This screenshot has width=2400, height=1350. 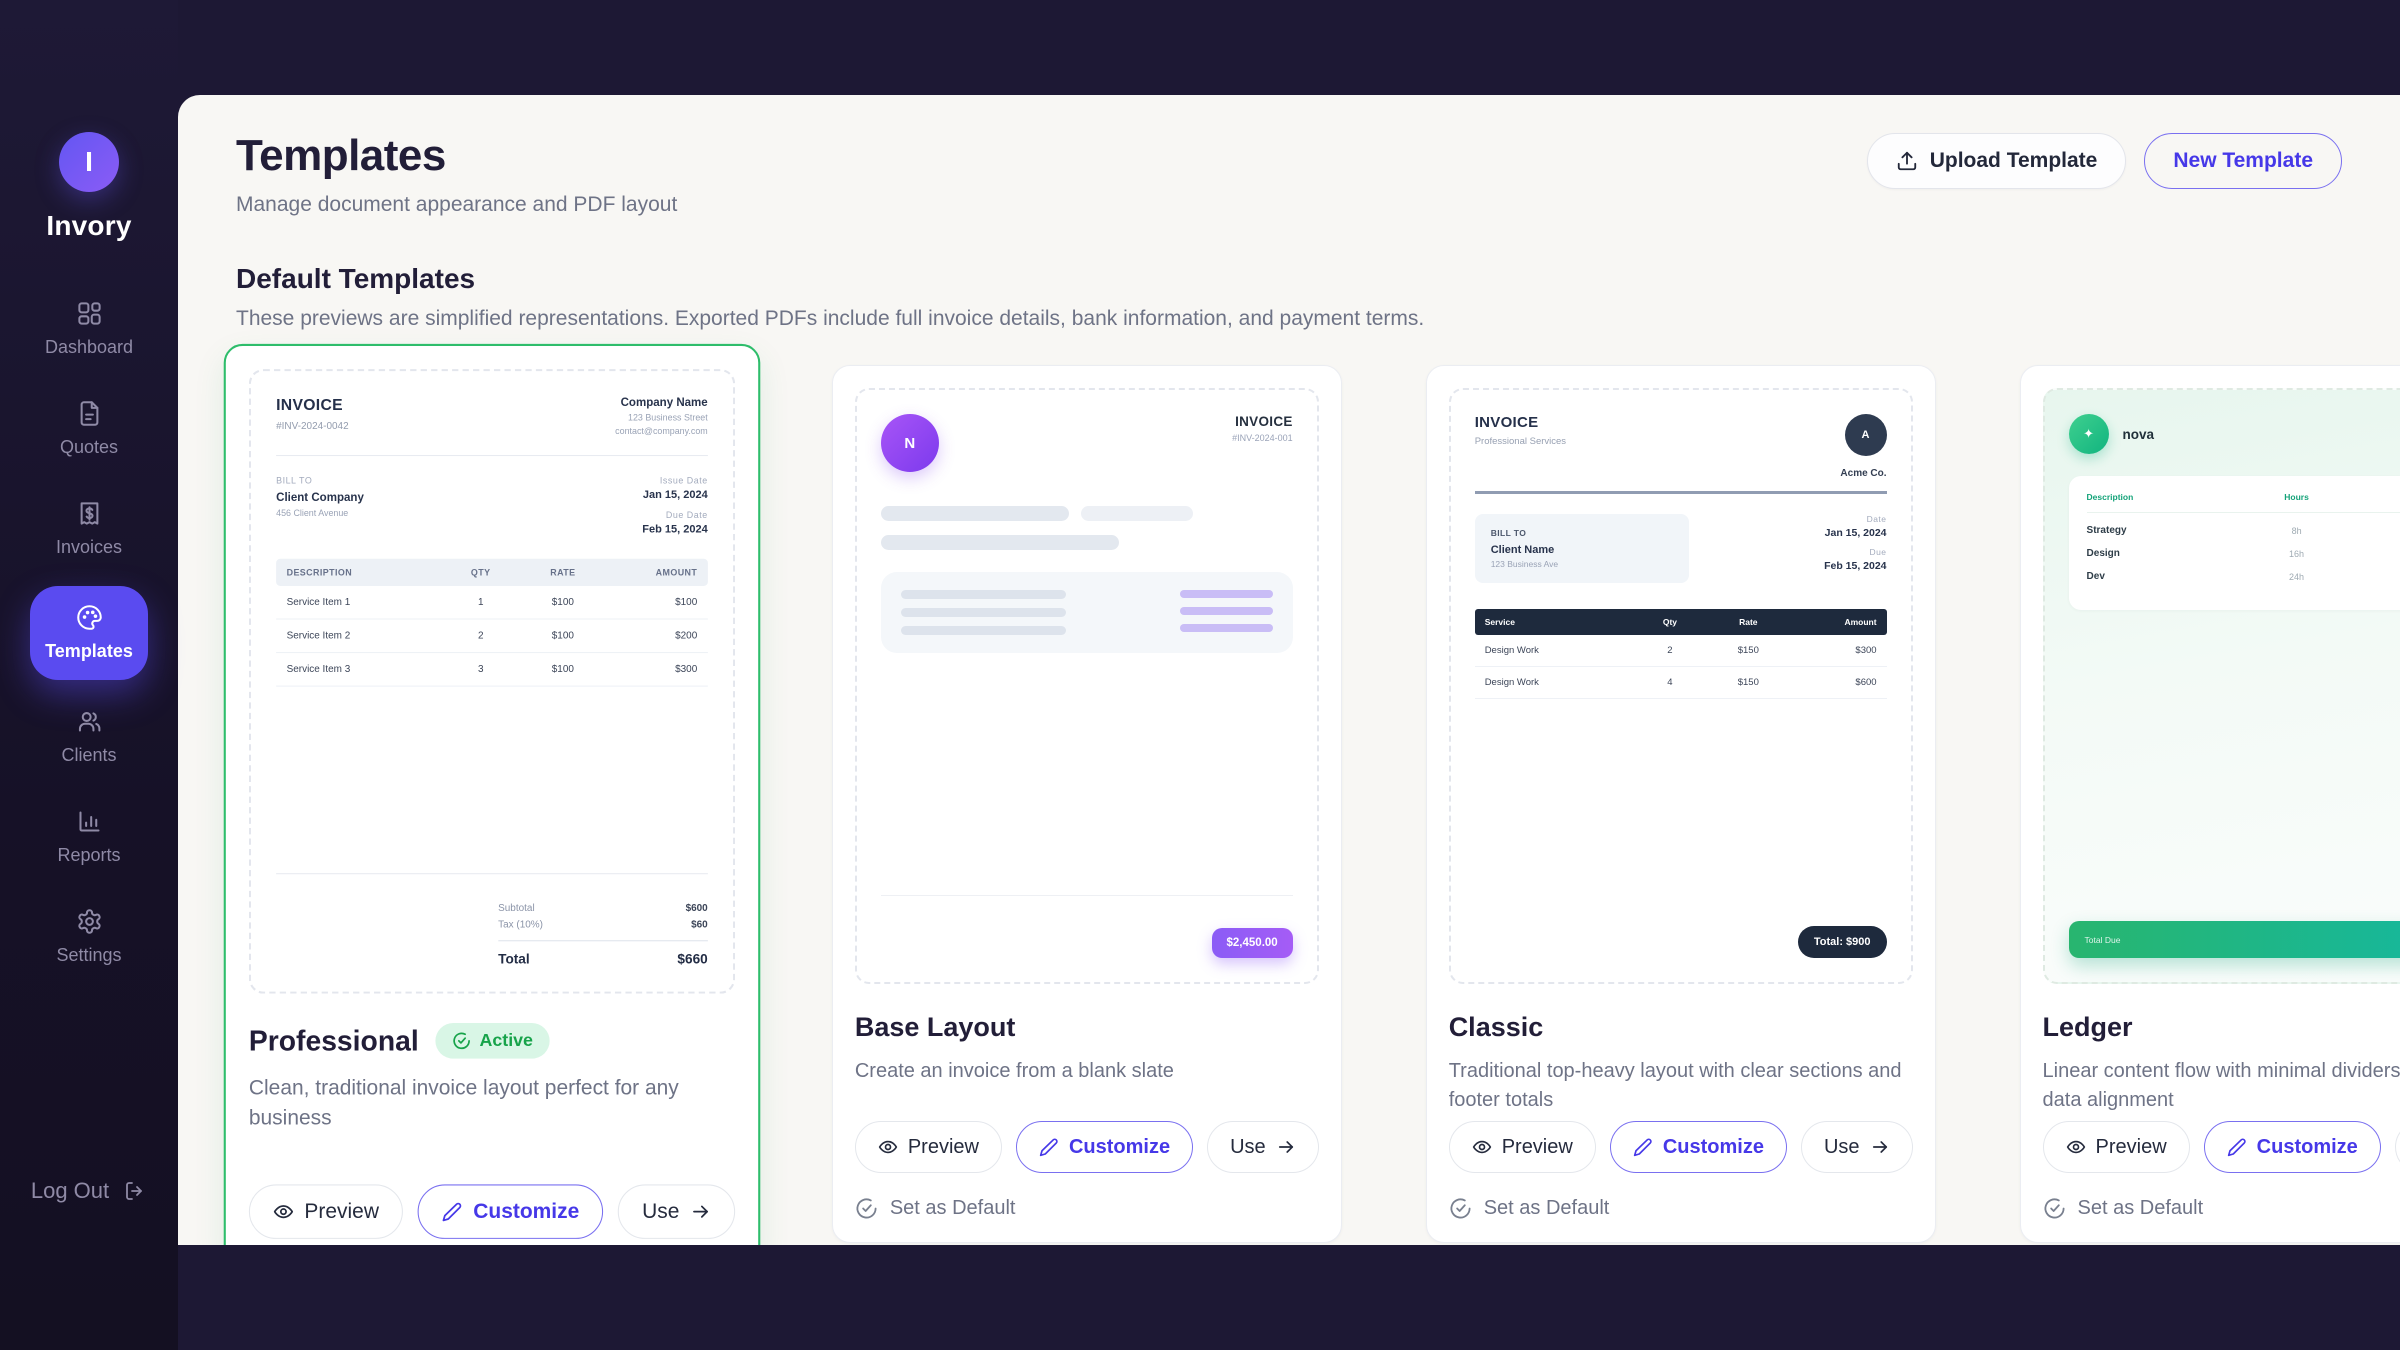 I want to click on invoice-number: #INV-2024-0042, so click(x=312, y=426).